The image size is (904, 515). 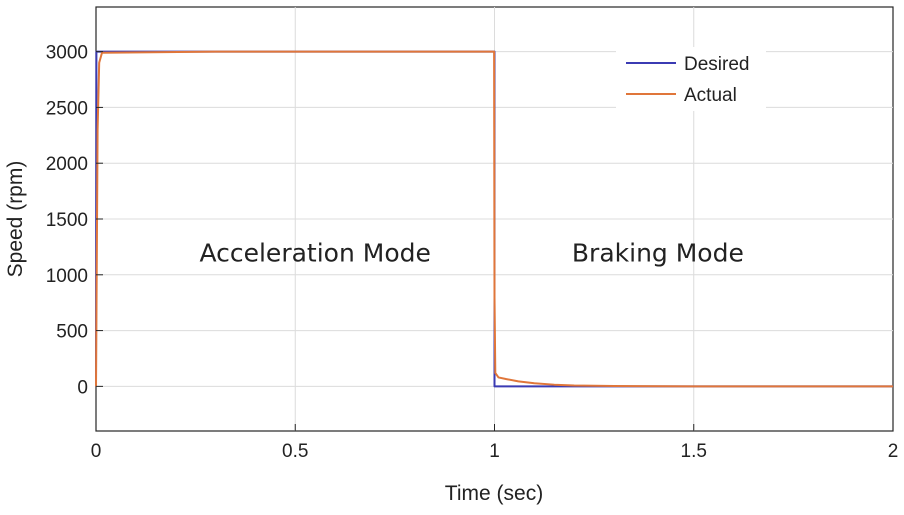 I want to click on legend: Desired Actual, so click(x=691, y=79).